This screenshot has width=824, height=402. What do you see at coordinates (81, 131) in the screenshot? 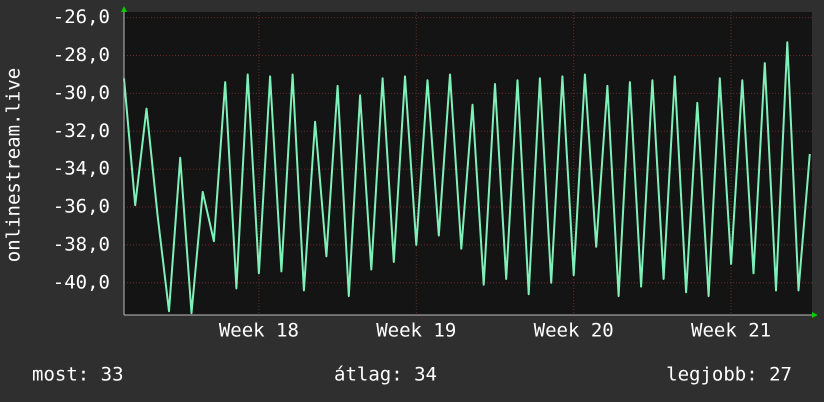
I see `y-tick-label: -32,0` at bounding box center [81, 131].